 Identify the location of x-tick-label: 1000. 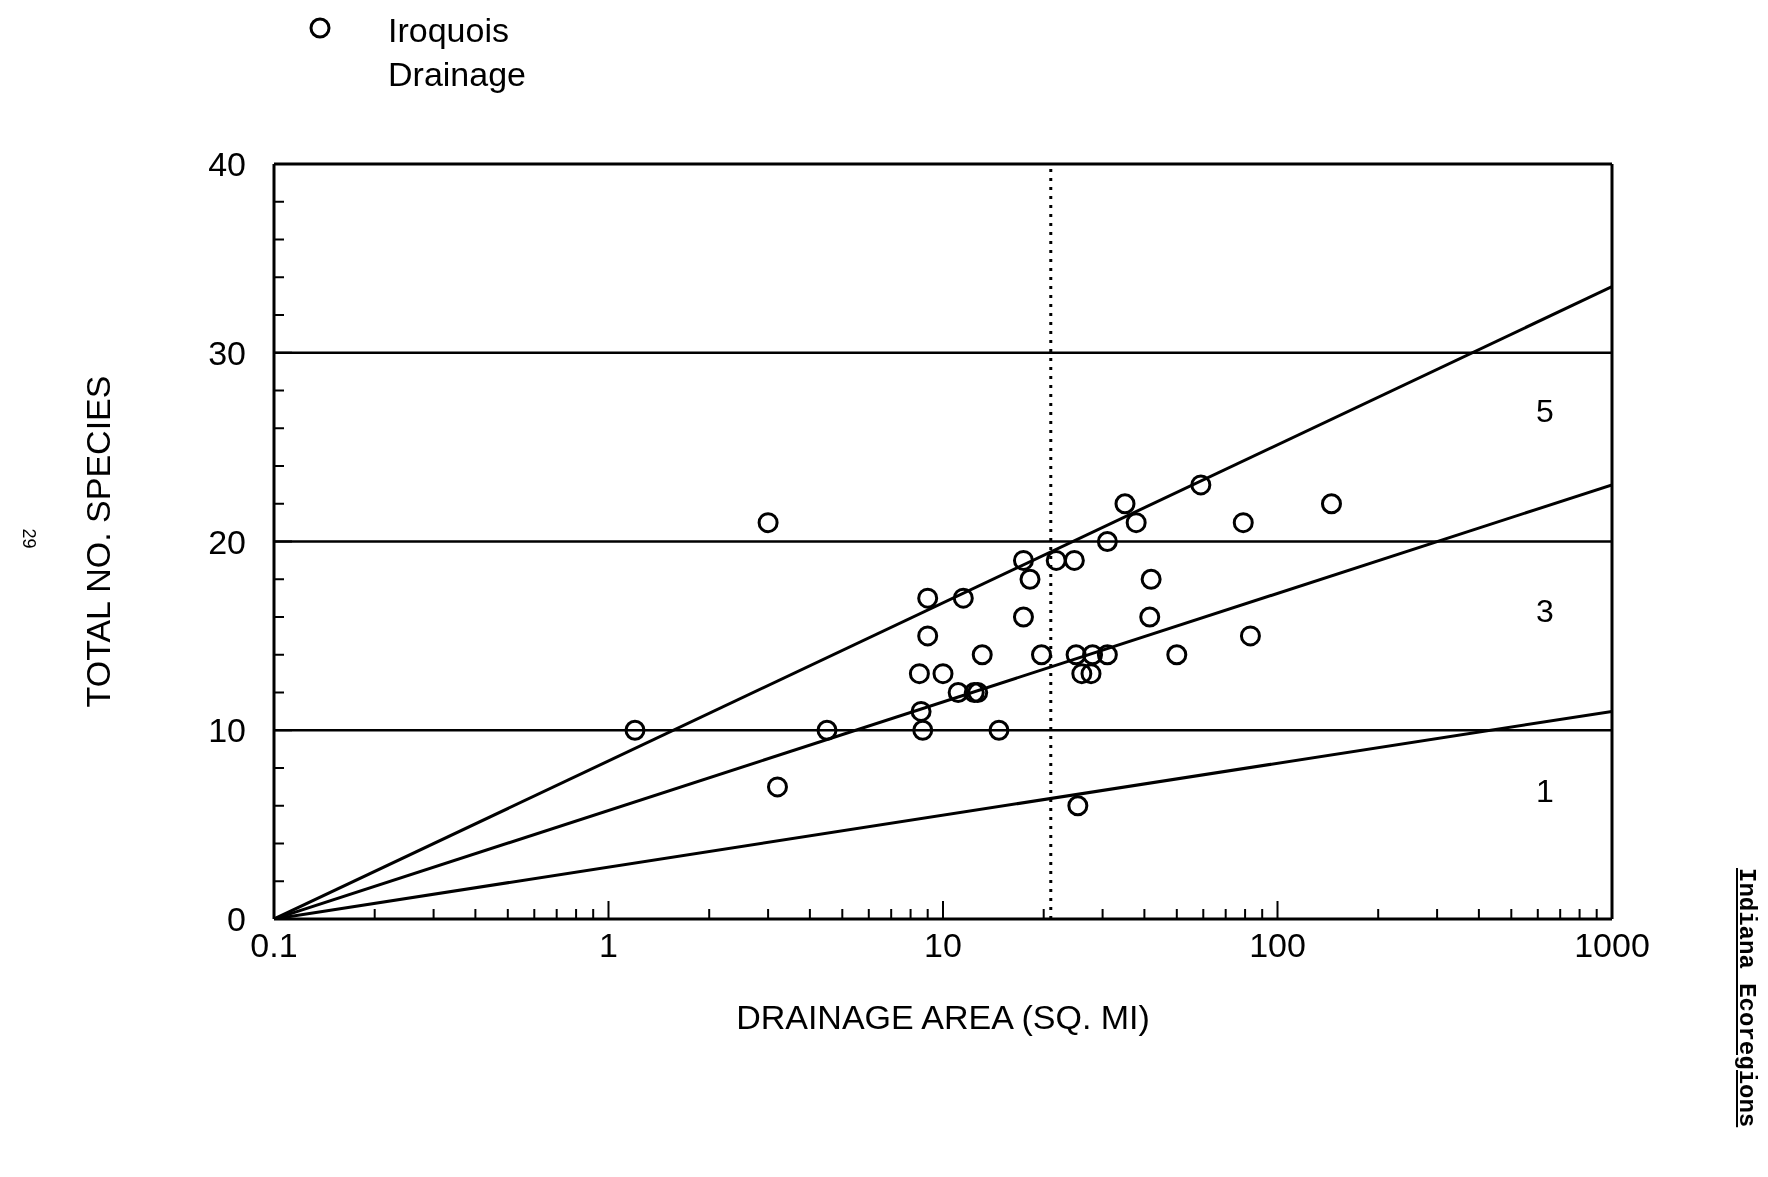
(1612, 945).